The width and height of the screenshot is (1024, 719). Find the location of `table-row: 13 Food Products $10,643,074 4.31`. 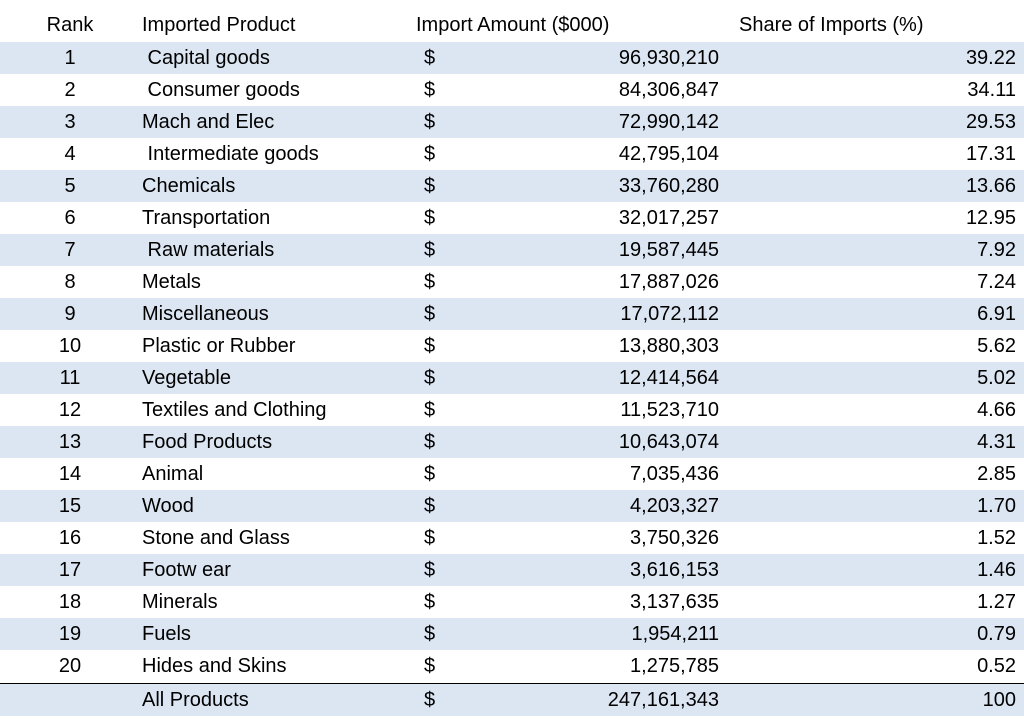

table-row: 13 Food Products $10,643,074 4.31 is located at coordinates (512, 442).